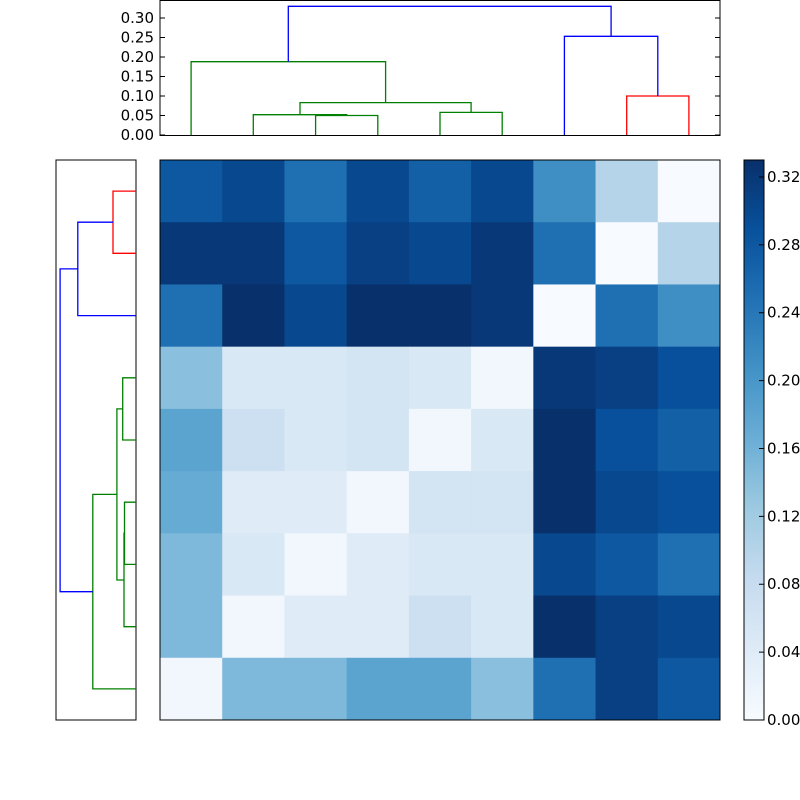 The width and height of the screenshot is (800, 800). I want to click on ytick-label: 0.30, so click(137, 18).